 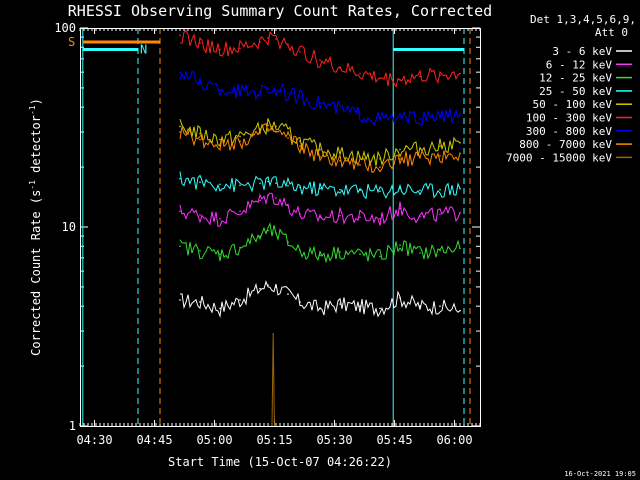 I want to click on y-tick-label: 100, so click(x=65, y=28).